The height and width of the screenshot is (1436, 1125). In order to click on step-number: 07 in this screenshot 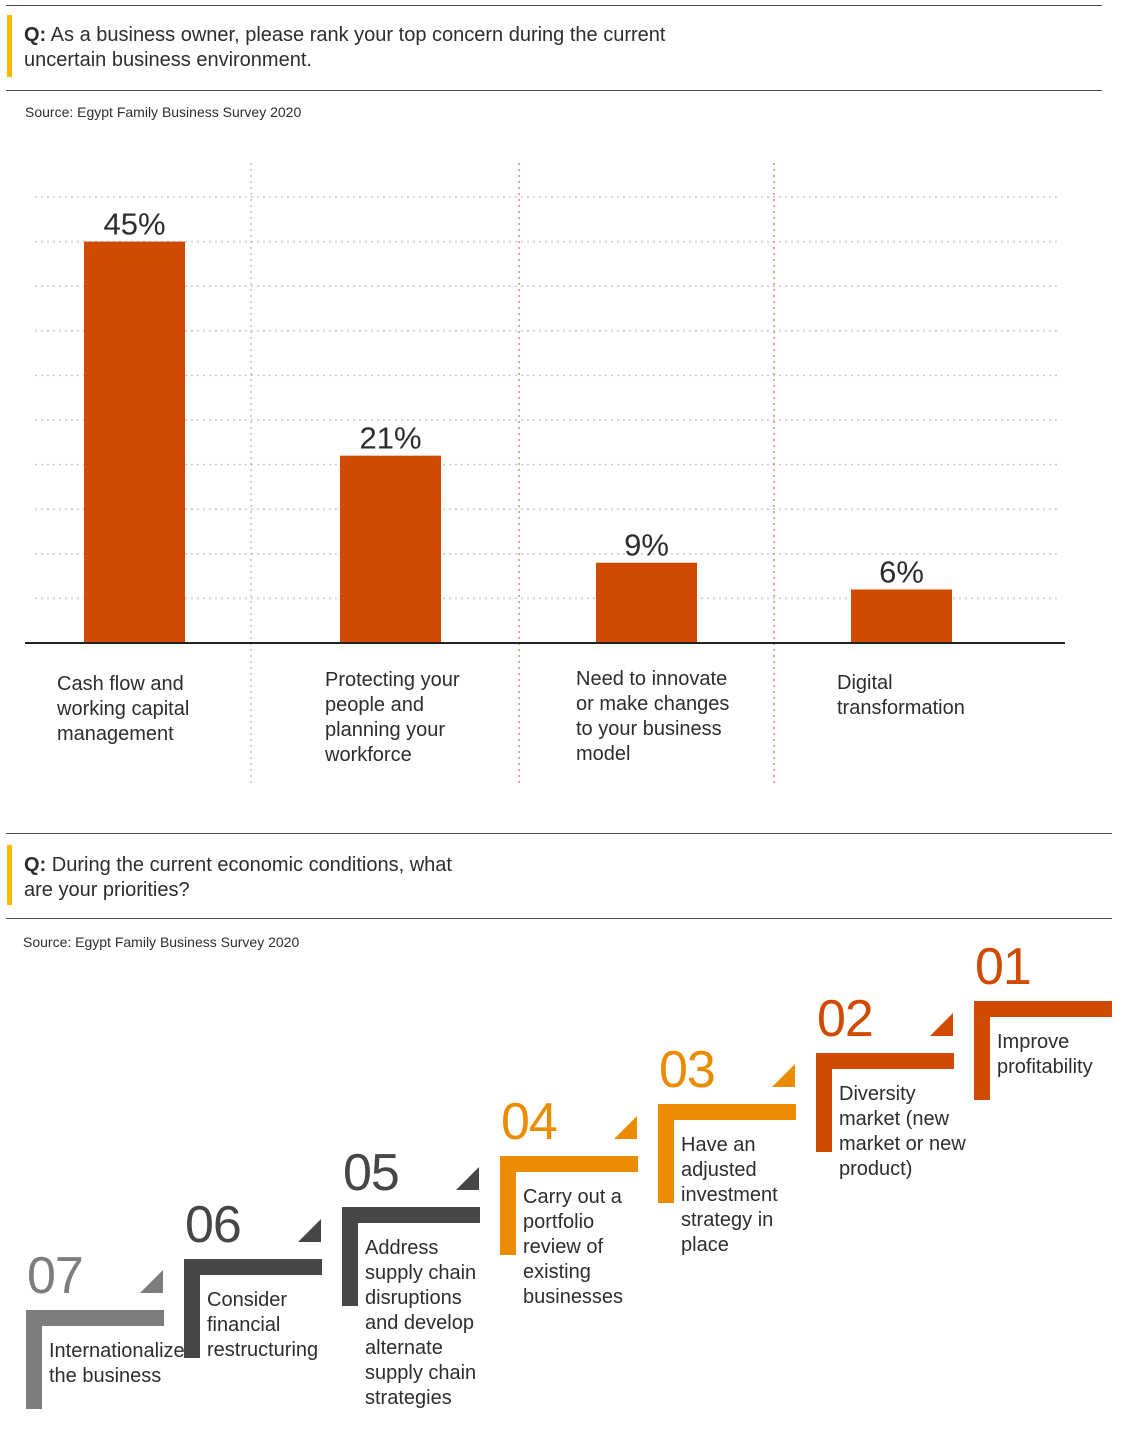, I will do `click(55, 1276)`.